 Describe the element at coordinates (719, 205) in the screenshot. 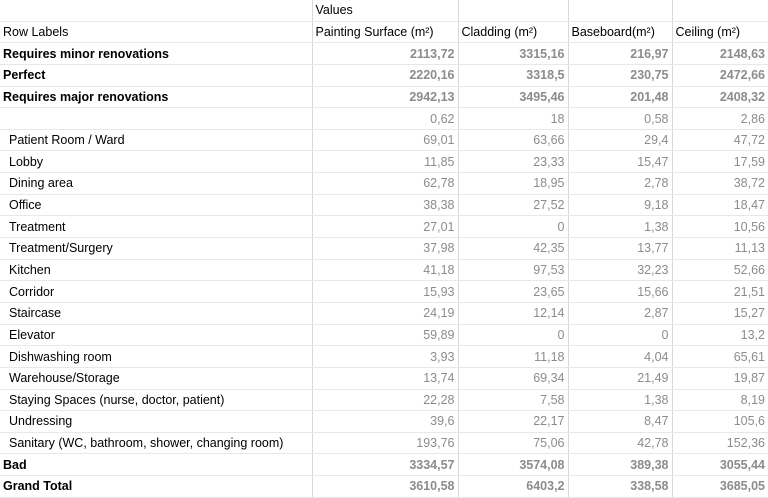

I see `ceiling-value: 18,47` at that location.